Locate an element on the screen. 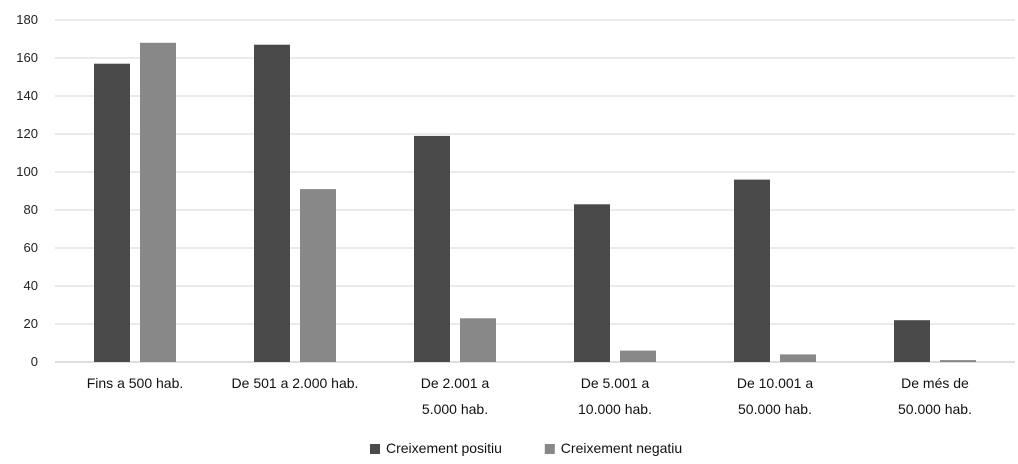 The image size is (1018, 464). bar-series0-cat3 is located at coordinates (592, 283).